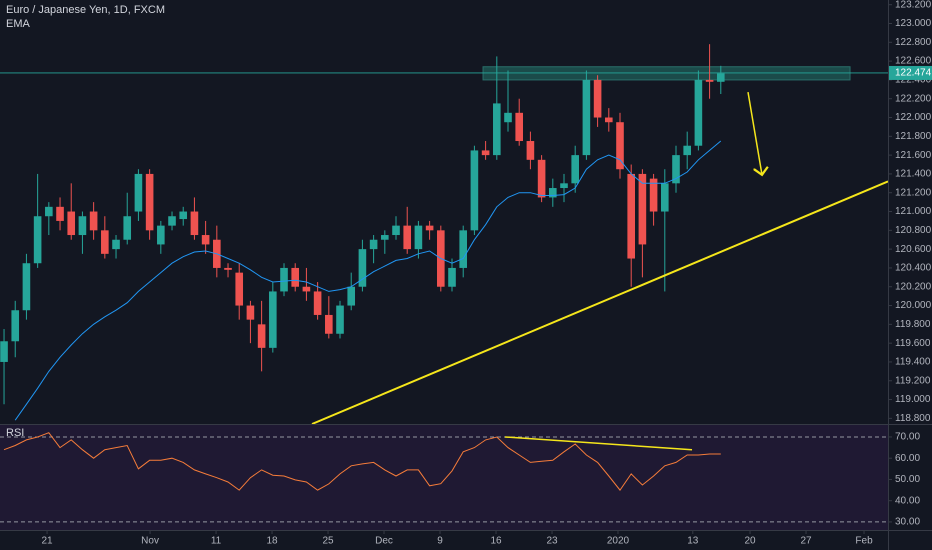  What do you see at coordinates (913, 155) in the screenshot?
I see `y-tick-label: 121.600` at bounding box center [913, 155].